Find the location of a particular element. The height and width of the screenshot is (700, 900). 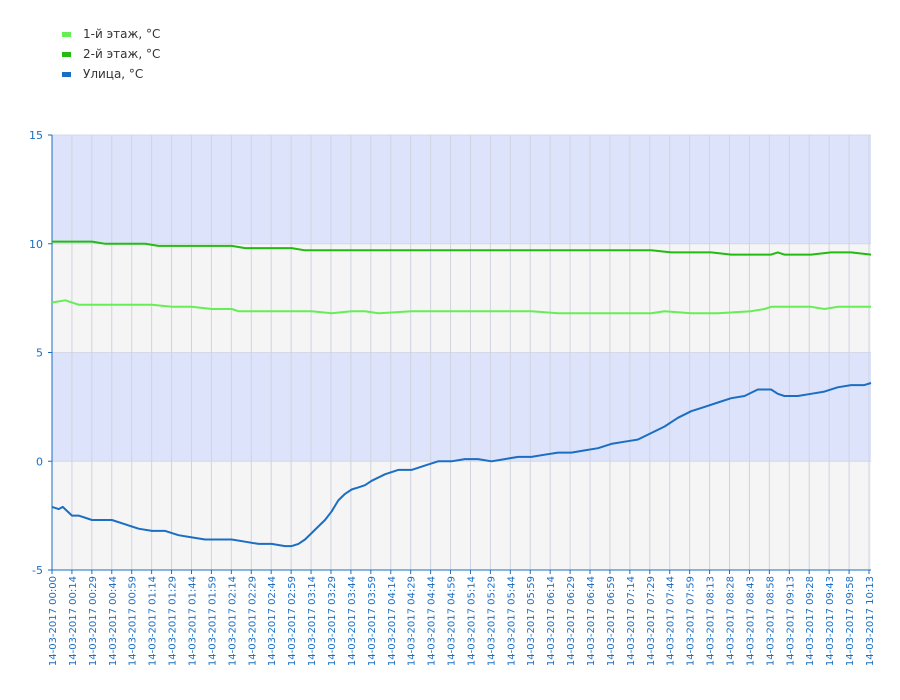

x-tick-label: 14-03-2017 05:59 is located at coordinates (531, 621).